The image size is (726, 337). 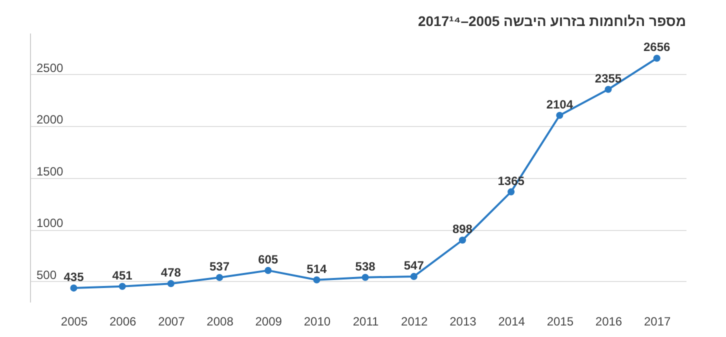 I want to click on x-tick-label: 2006, so click(x=122, y=321).